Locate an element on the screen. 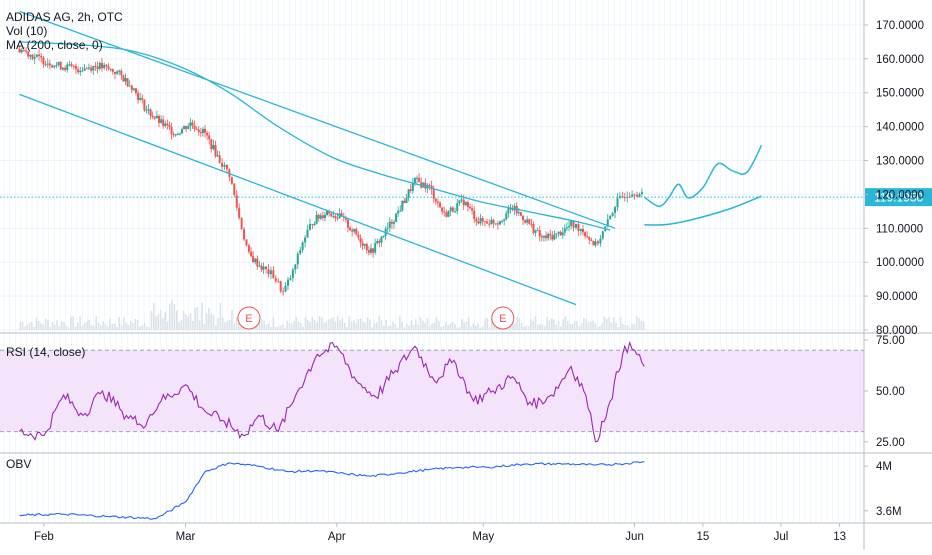  rsi-band is located at coordinates (432, 391).